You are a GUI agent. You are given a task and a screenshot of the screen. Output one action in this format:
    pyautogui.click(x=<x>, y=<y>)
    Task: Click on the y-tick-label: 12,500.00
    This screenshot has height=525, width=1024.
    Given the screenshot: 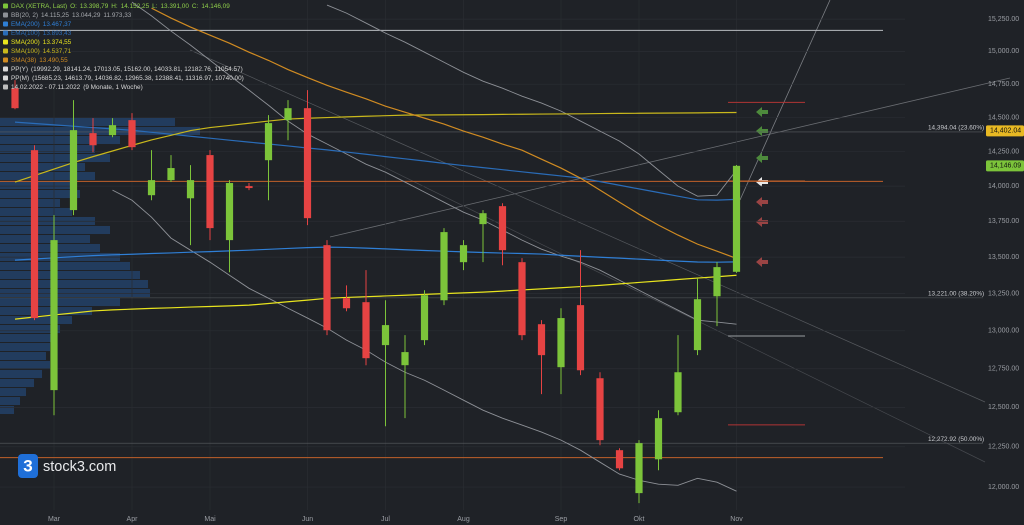 What is the action you would take?
    pyautogui.click(x=1003, y=407)
    